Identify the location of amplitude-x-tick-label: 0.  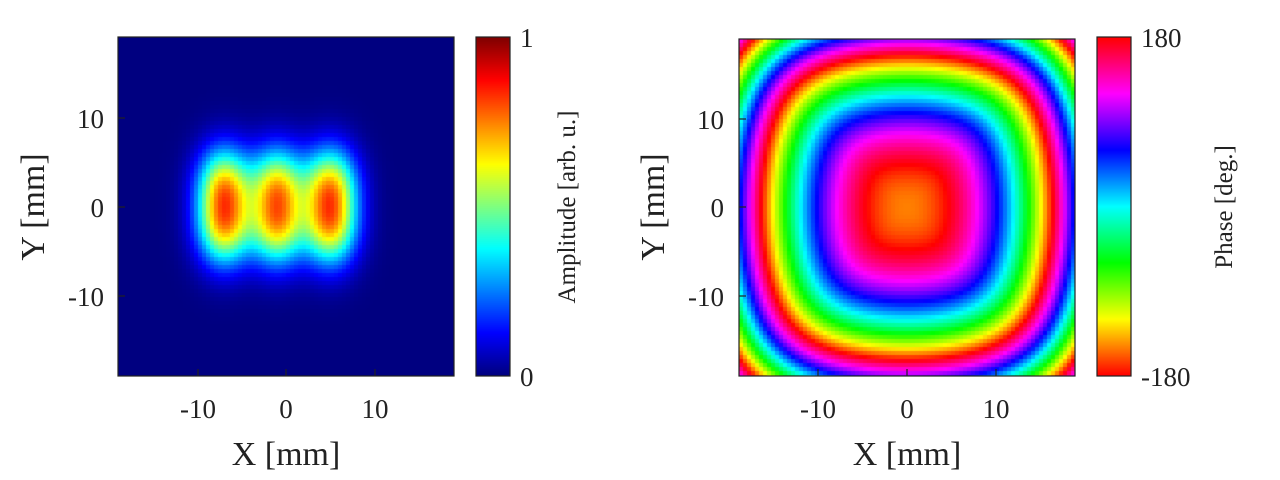
(286, 409).